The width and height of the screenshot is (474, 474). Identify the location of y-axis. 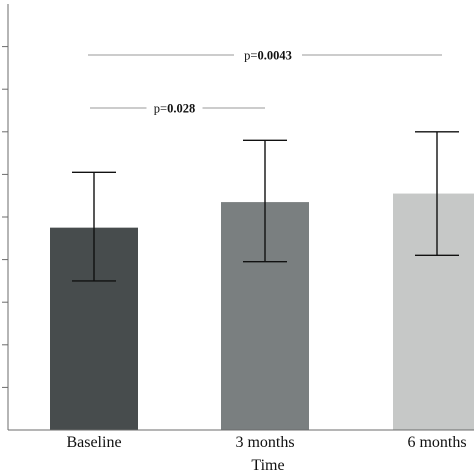
(5, 217).